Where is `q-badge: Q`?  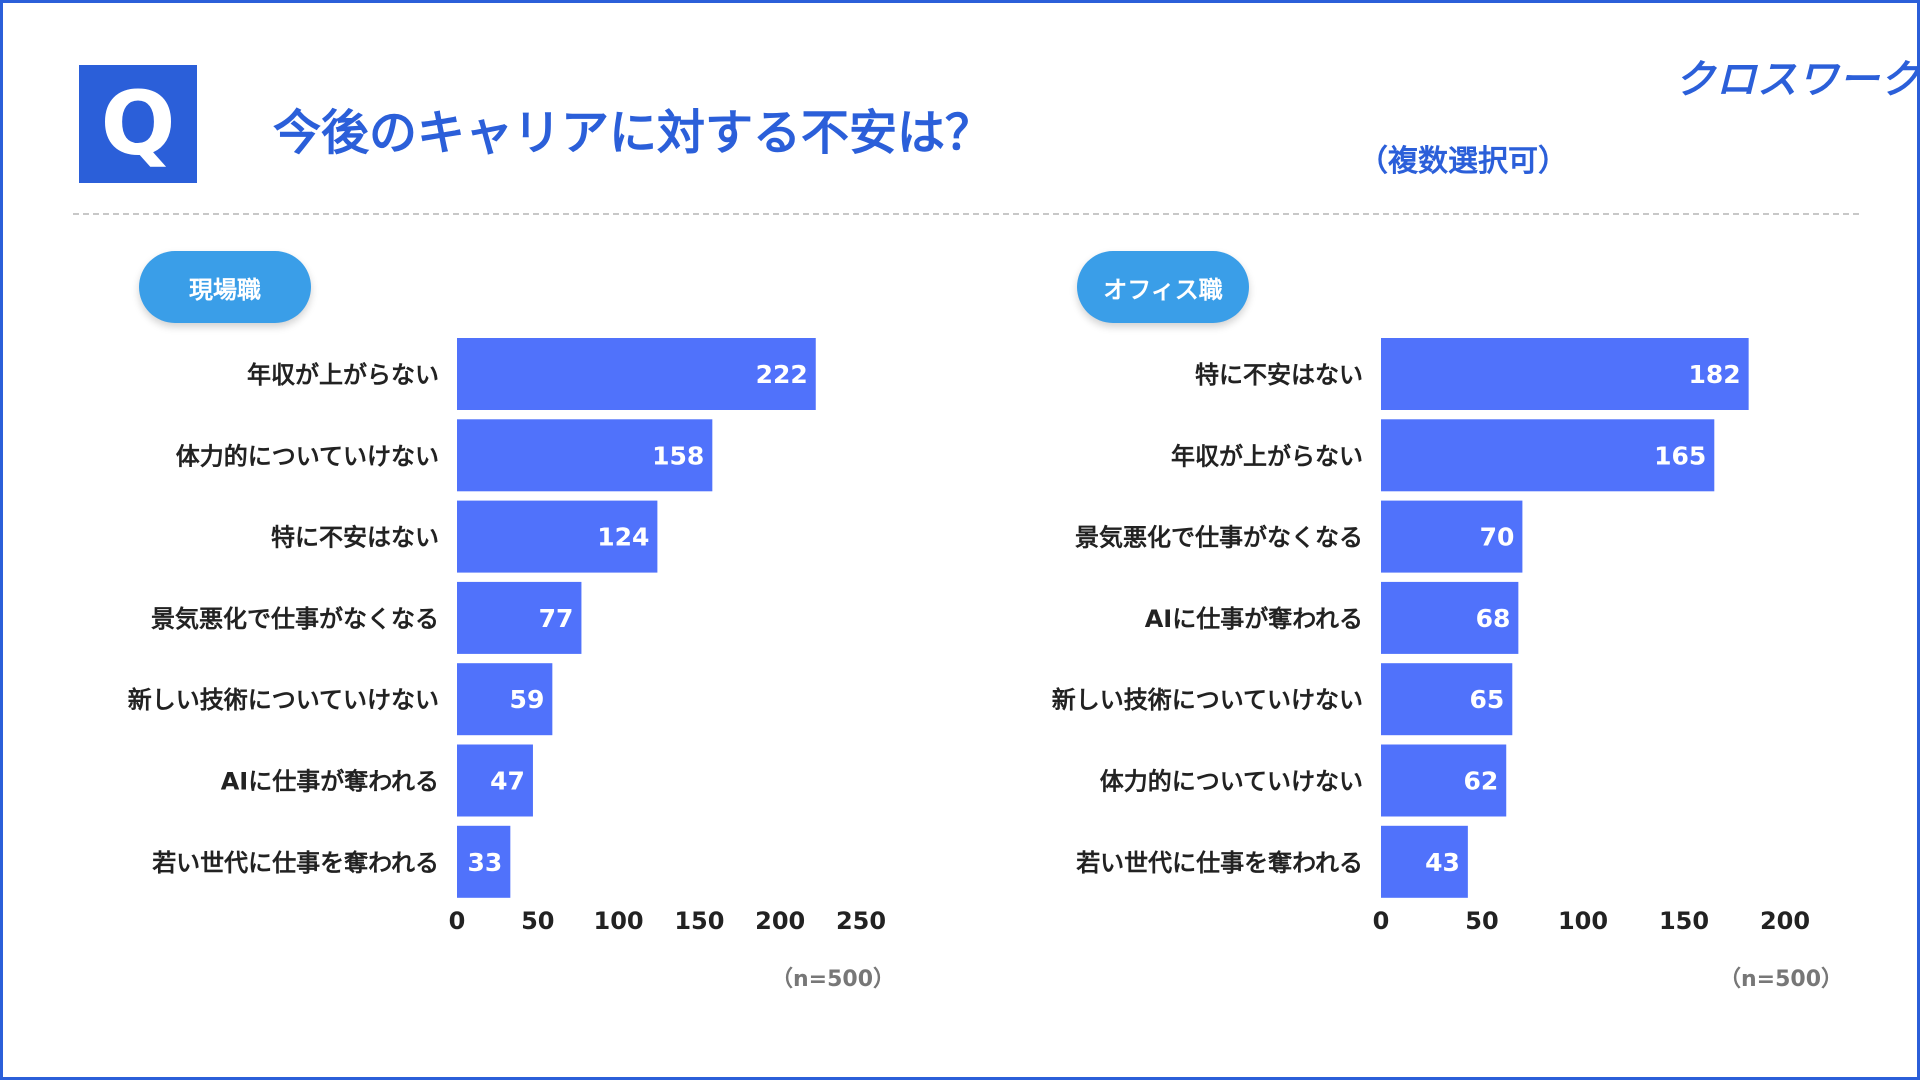
q-badge: Q is located at coordinates (138, 124).